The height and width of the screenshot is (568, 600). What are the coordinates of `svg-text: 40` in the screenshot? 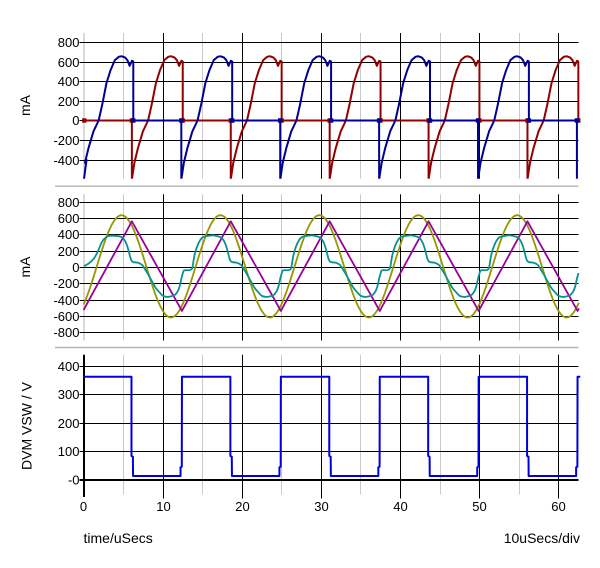 It's located at (400, 506).